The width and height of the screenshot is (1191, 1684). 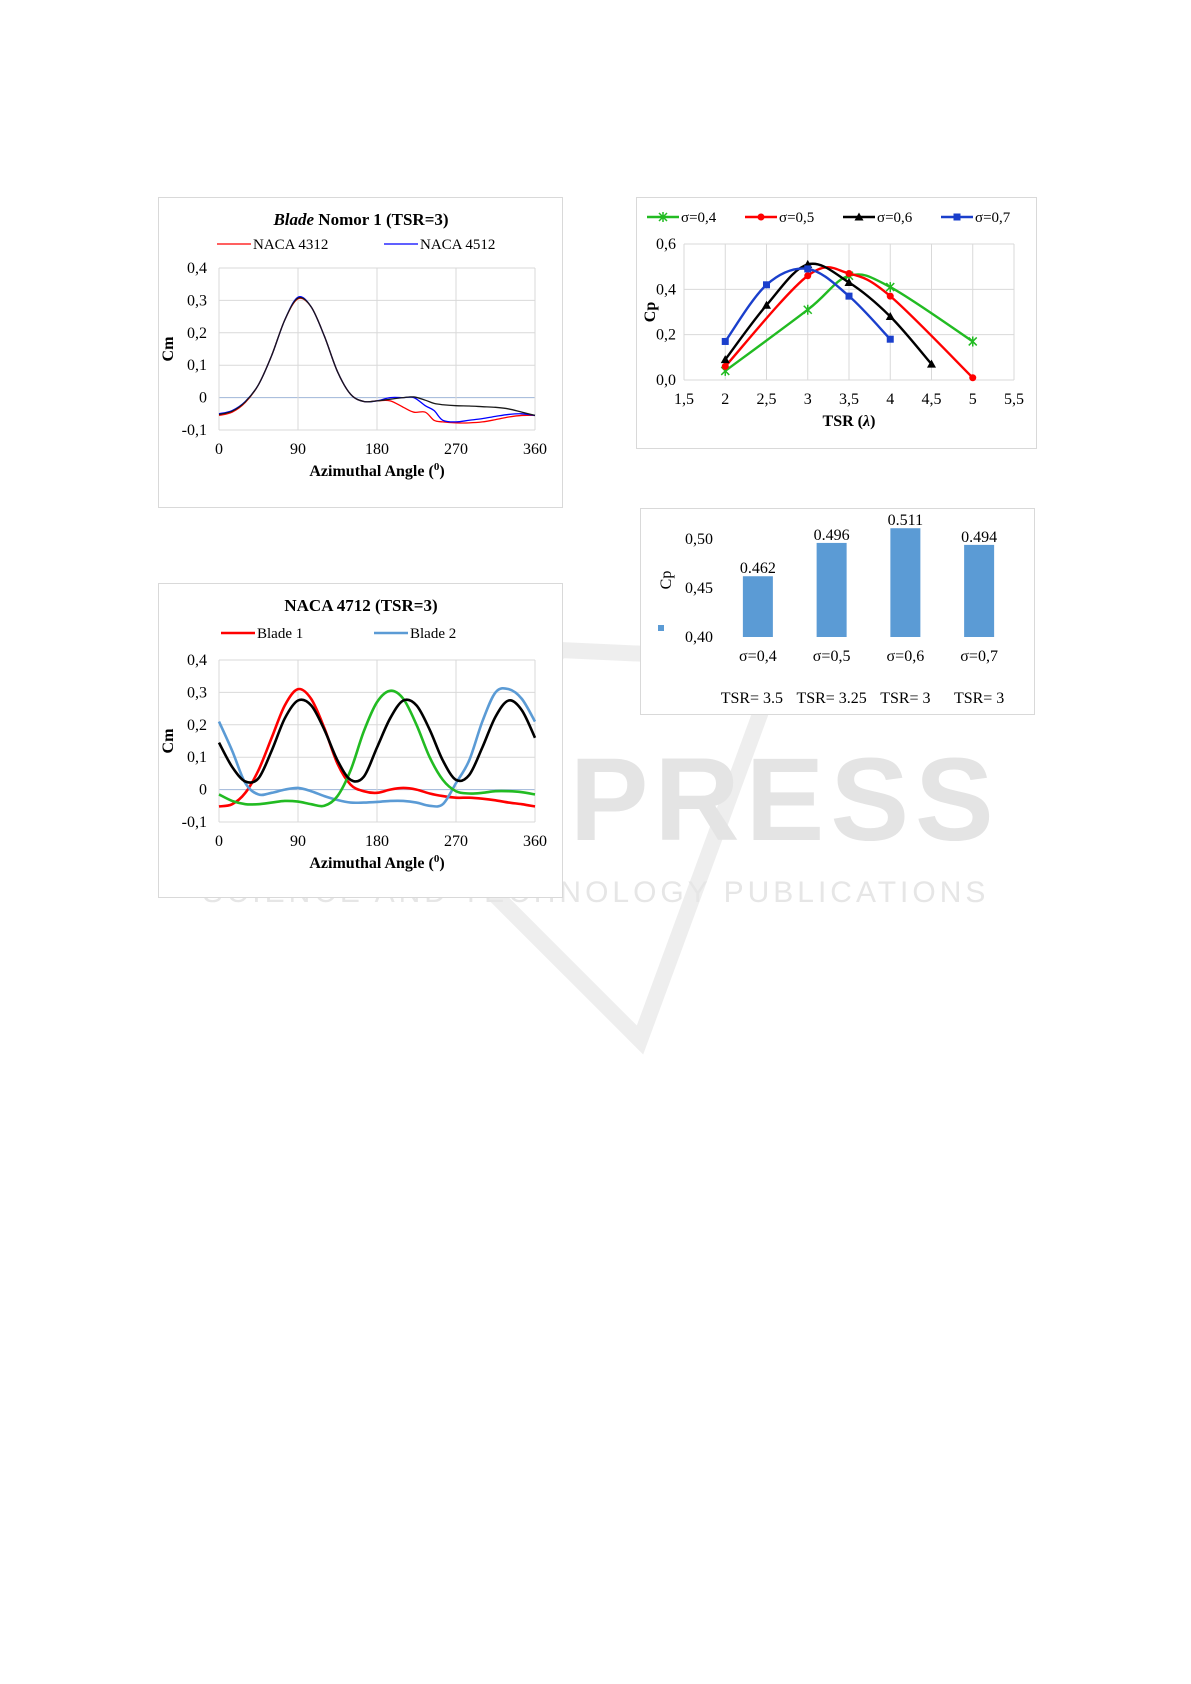 I want to click on chart1-ytick-label: 0,3, so click(x=197, y=300).